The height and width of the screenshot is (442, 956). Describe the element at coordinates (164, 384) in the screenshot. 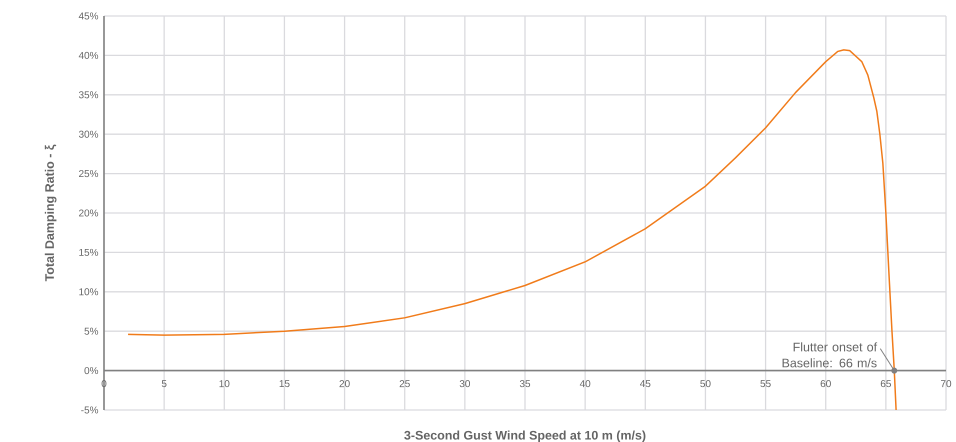

I see `x-tick-label: 5` at that location.